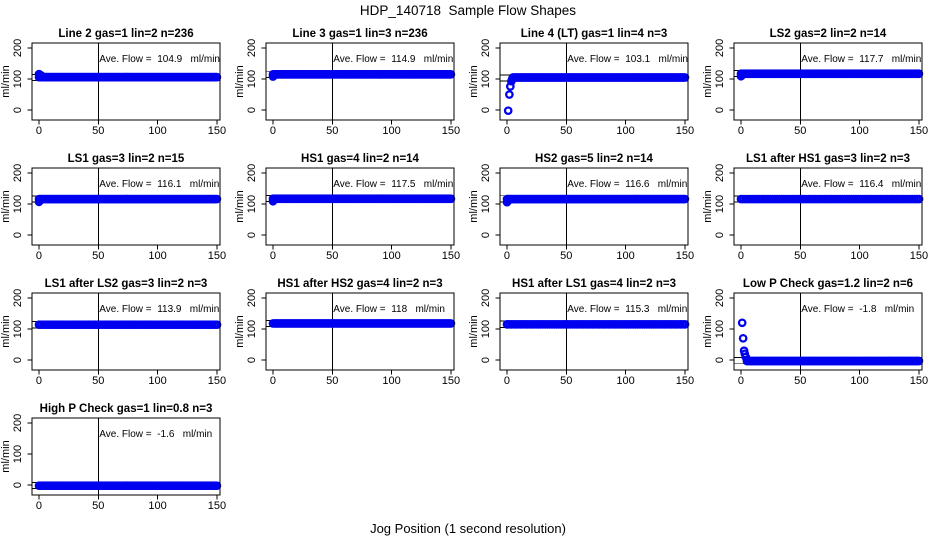  What do you see at coordinates (125, 34) in the screenshot?
I see `panel-title: Line 2 gas=1 lin=2 n=236` at bounding box center [125, 34].